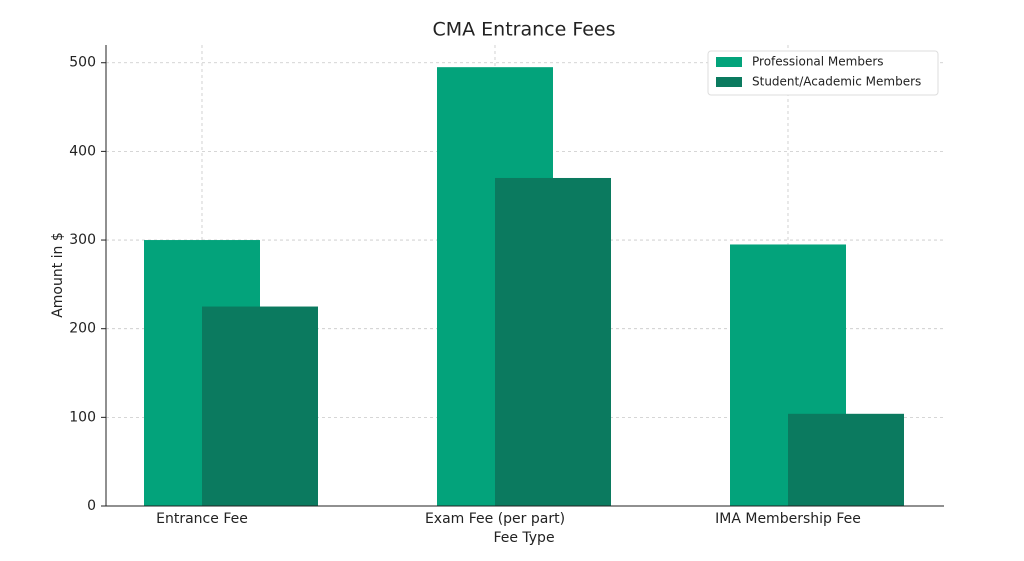 Image resolution: width=1024 pixels, height=561 pixels. Describe the element at coordinates (58, 275) in the screenshot. I see `y-axis-label: Amount in $` at that location.